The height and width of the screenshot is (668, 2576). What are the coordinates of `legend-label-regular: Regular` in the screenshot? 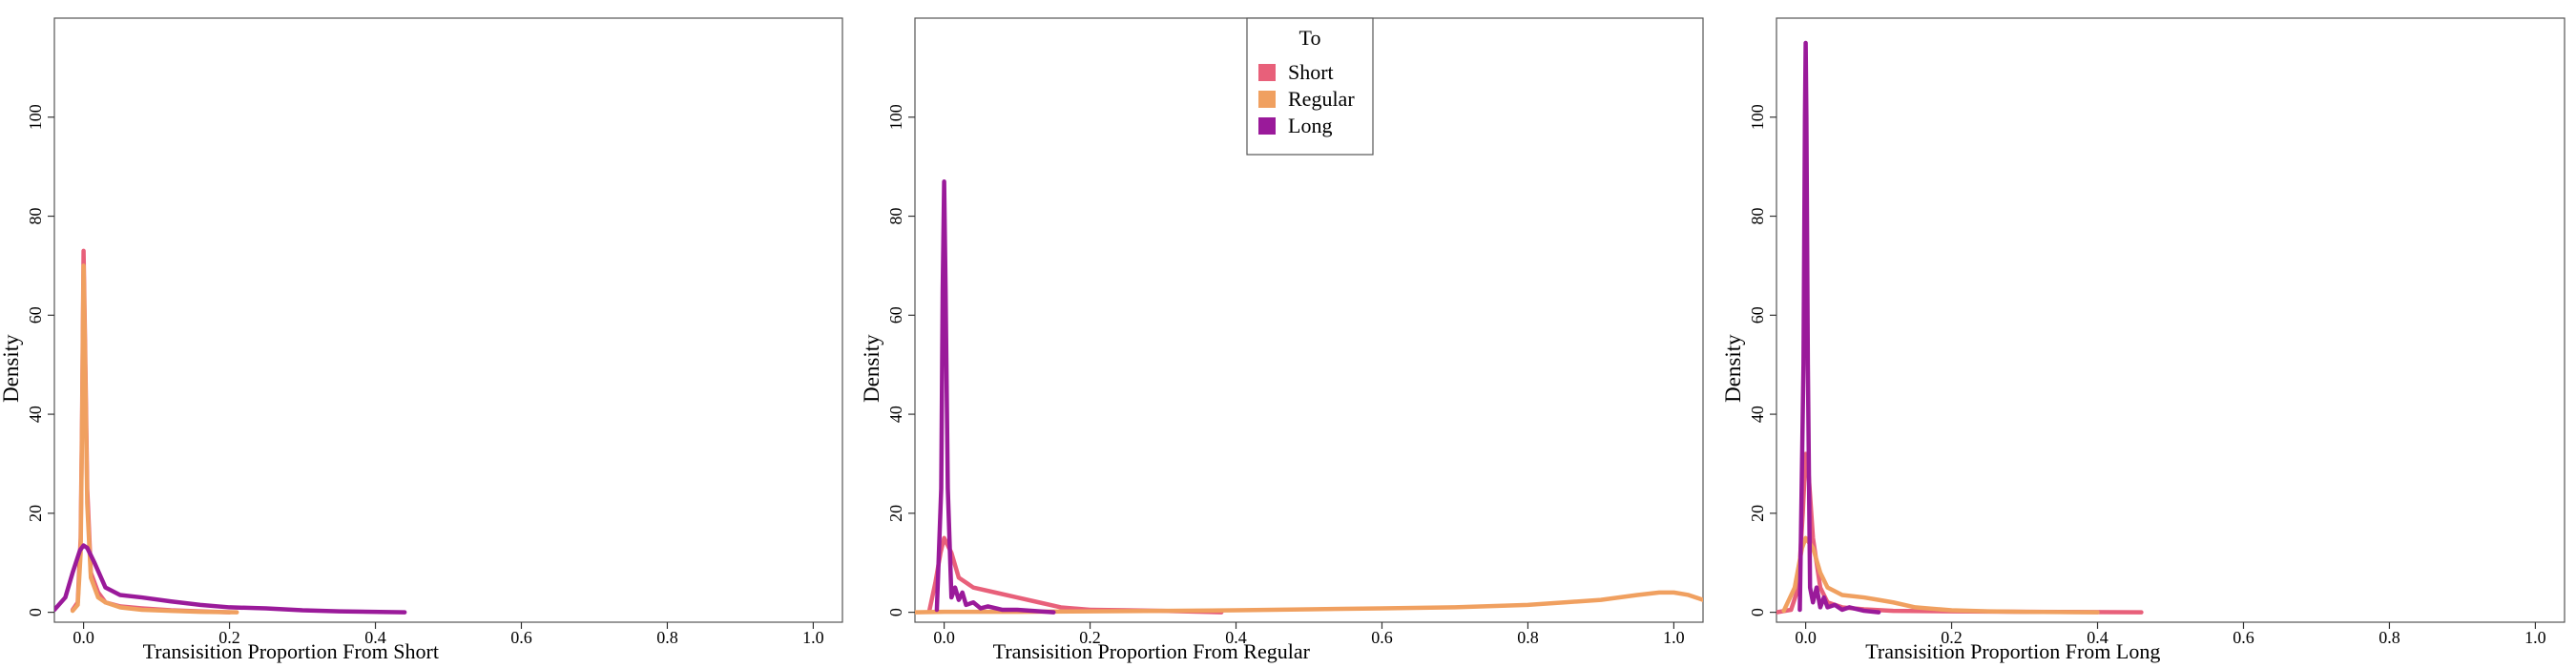 It's located at (1321, 99).